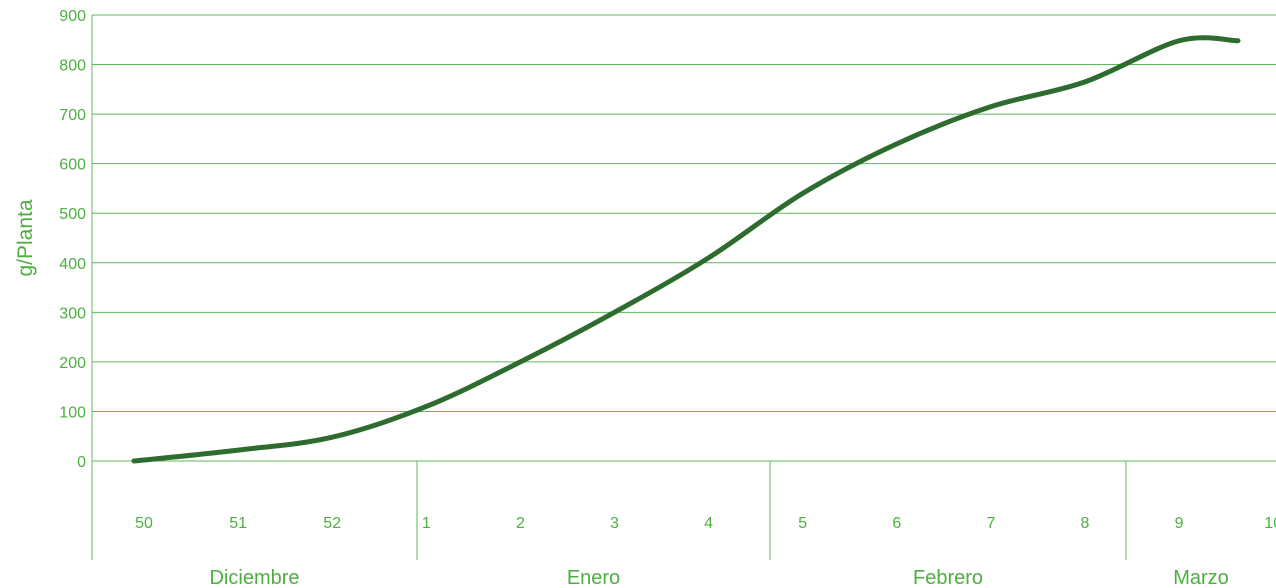  Describe the element at coordinates (81, 462) in the screenshot. I see `y-tick-label: 0` at that location.